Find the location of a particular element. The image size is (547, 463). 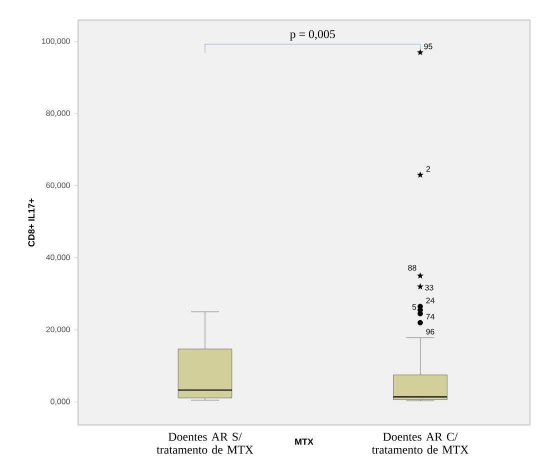

x-tick-label: Doentes AR C/ tratamento de MTX is located at coordinates (420, 443).